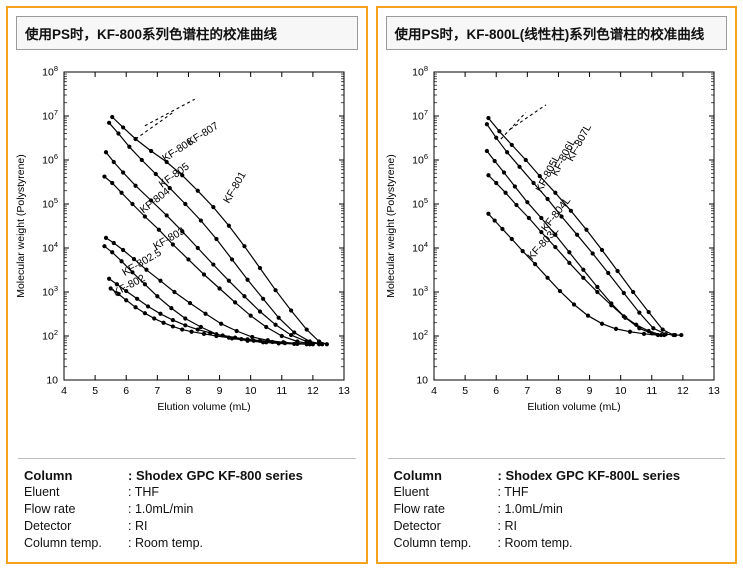 The image size is (743, 572). Describe the element at coordinates (174, 175) in the screenshot. I see `svg-text: KF-805` at that location.